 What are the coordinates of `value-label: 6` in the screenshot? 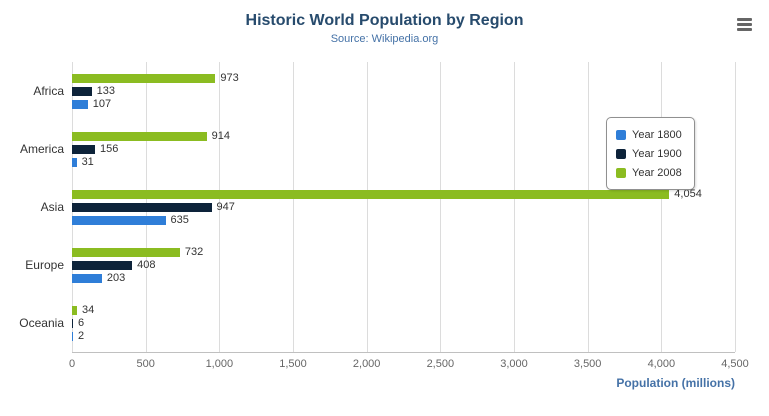 It's located at (81, 323).